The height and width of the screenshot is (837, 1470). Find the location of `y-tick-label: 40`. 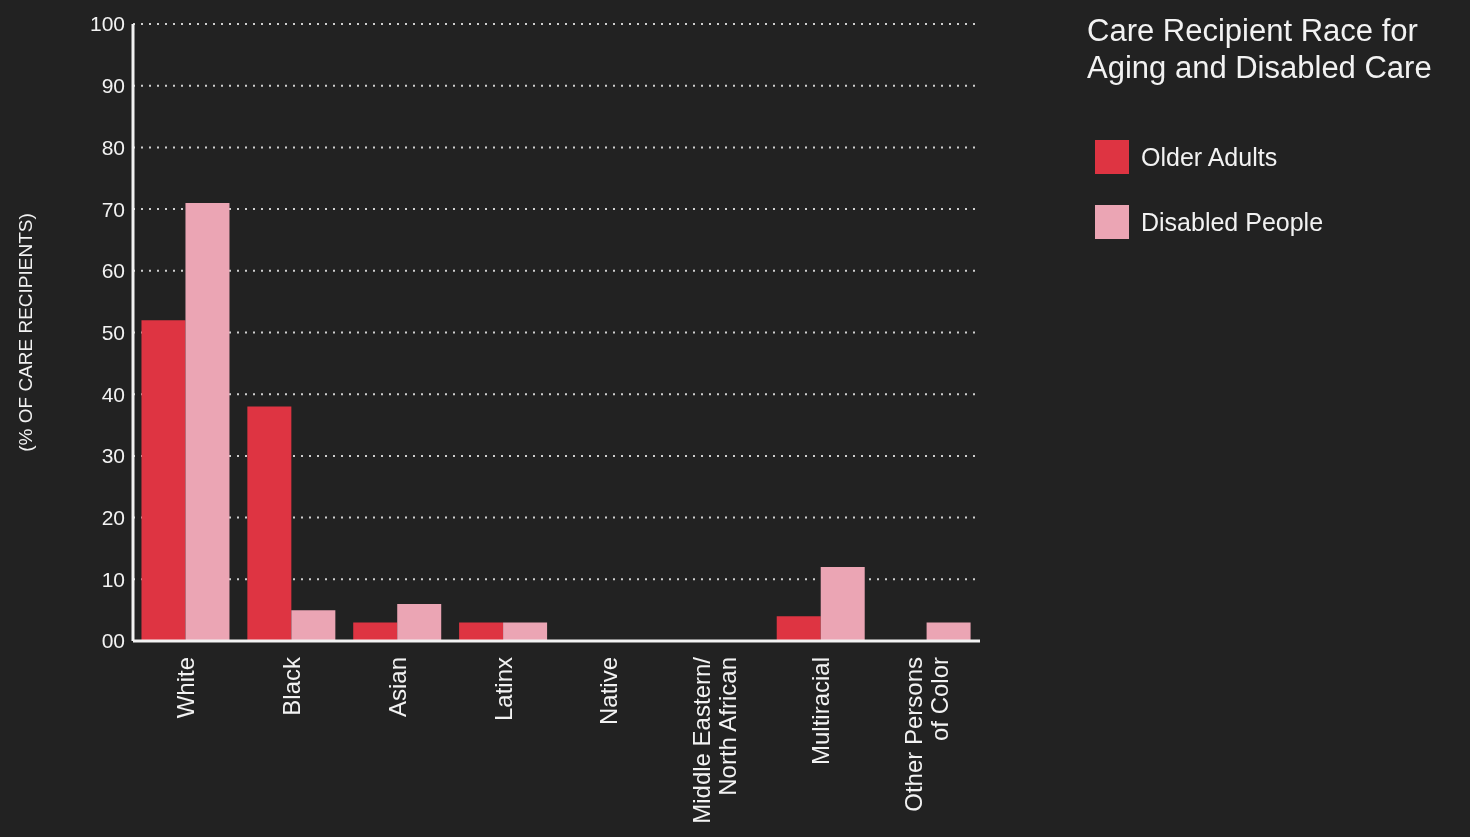

y-tick-label: 40 is located at coordinates (113, 394).